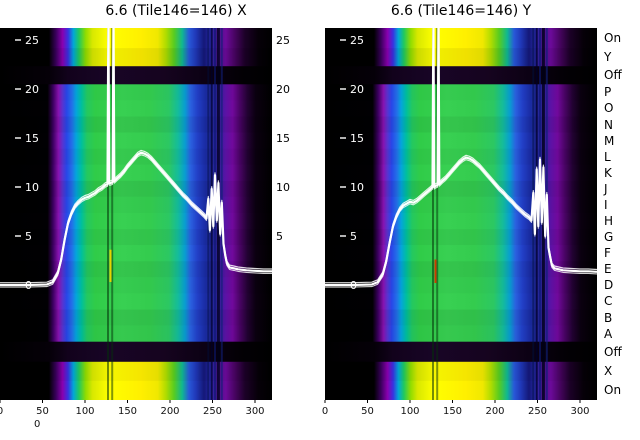 The height and width of the screenshot is (440, 640). Describe the element at coordinates (325, 411) in the screenshot. I see `x-tick-label: 0` at that location.